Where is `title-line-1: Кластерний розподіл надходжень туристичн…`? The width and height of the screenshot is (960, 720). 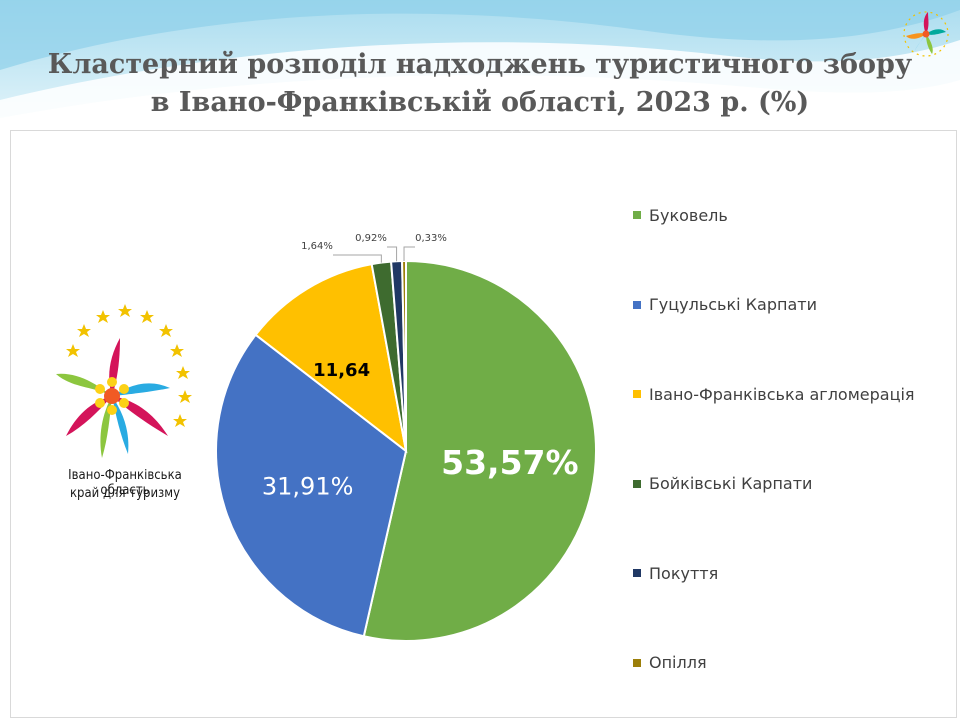 title-line-1: Кластерний розподіл надходжень туристичн… is located at coordinates (480, 64).